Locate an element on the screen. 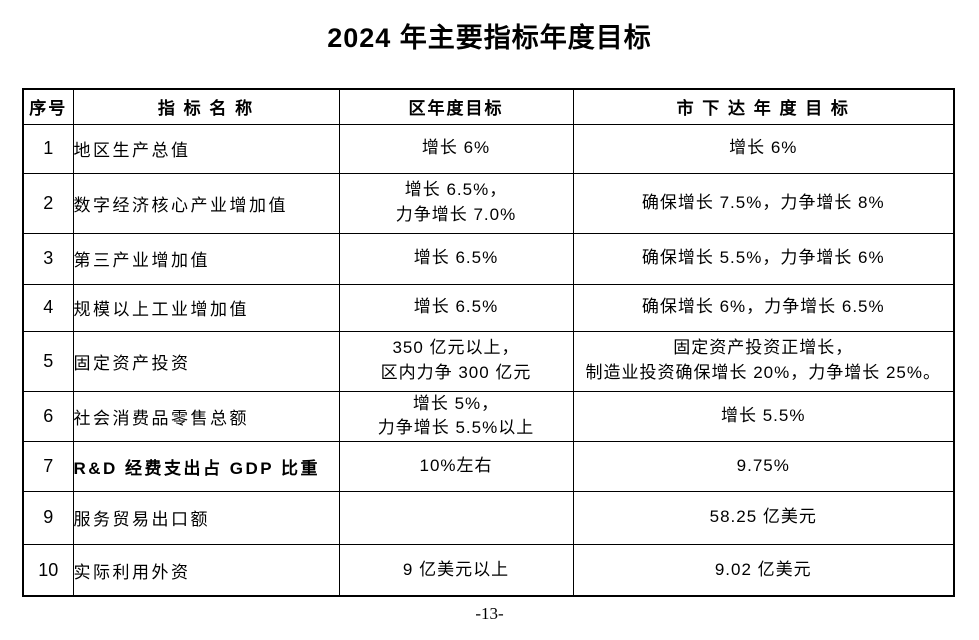 The image size is (979, 640). col-header-district-target: 区年度目标 is located at coordinates (456, 106).